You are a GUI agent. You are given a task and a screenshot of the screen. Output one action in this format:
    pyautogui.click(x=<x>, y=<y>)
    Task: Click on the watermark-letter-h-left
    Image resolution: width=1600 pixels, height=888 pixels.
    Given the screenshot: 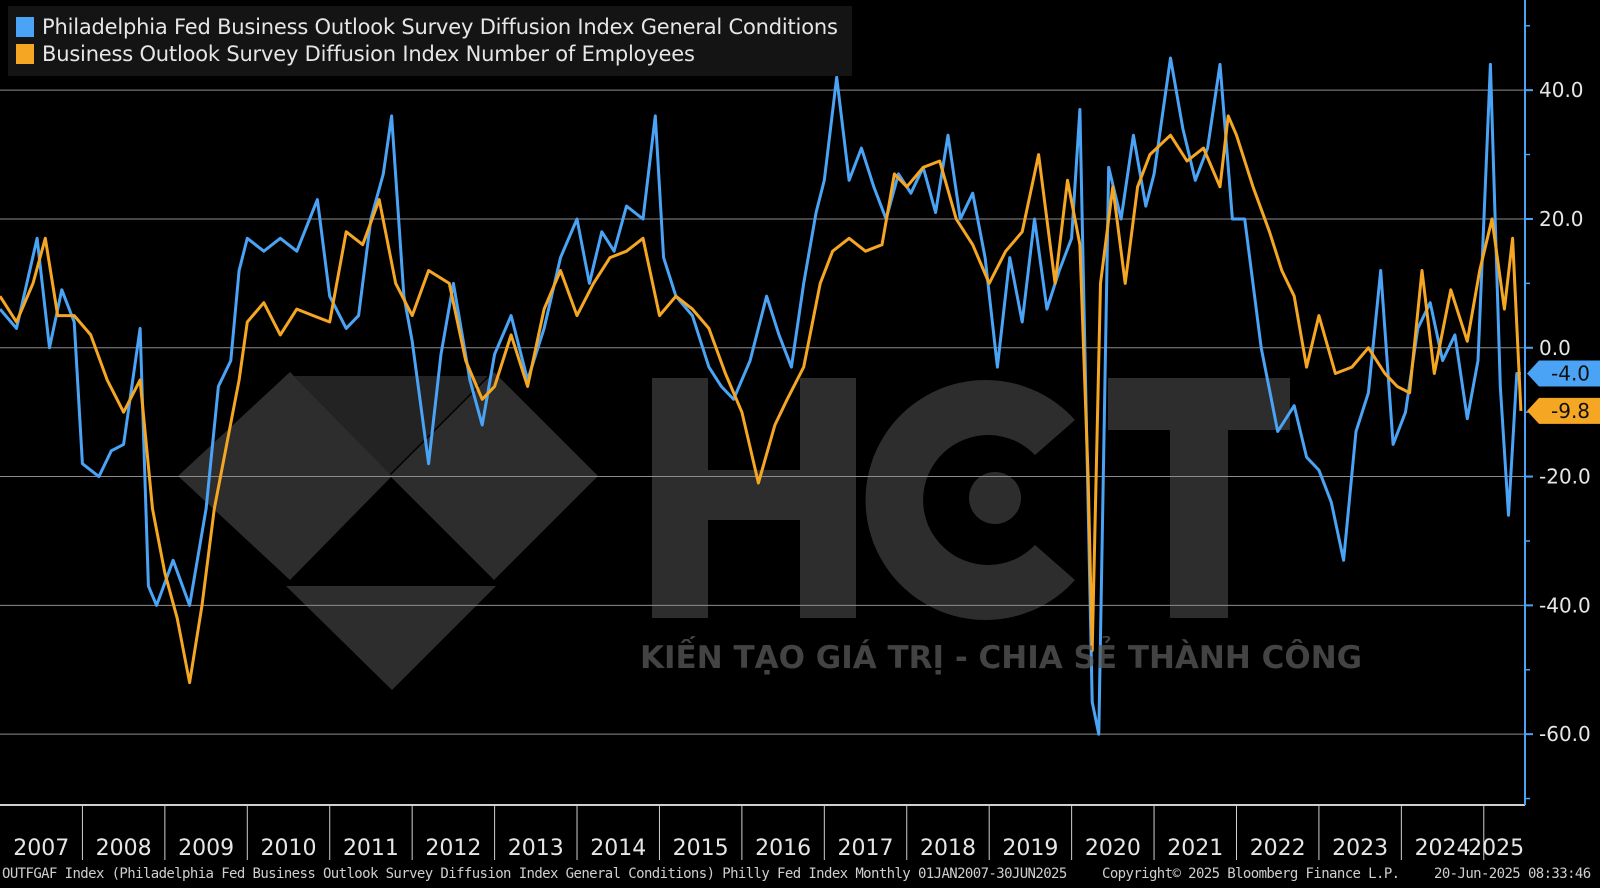 What is the action you would take?
    pyautogui.click(x=680, y=498)
    